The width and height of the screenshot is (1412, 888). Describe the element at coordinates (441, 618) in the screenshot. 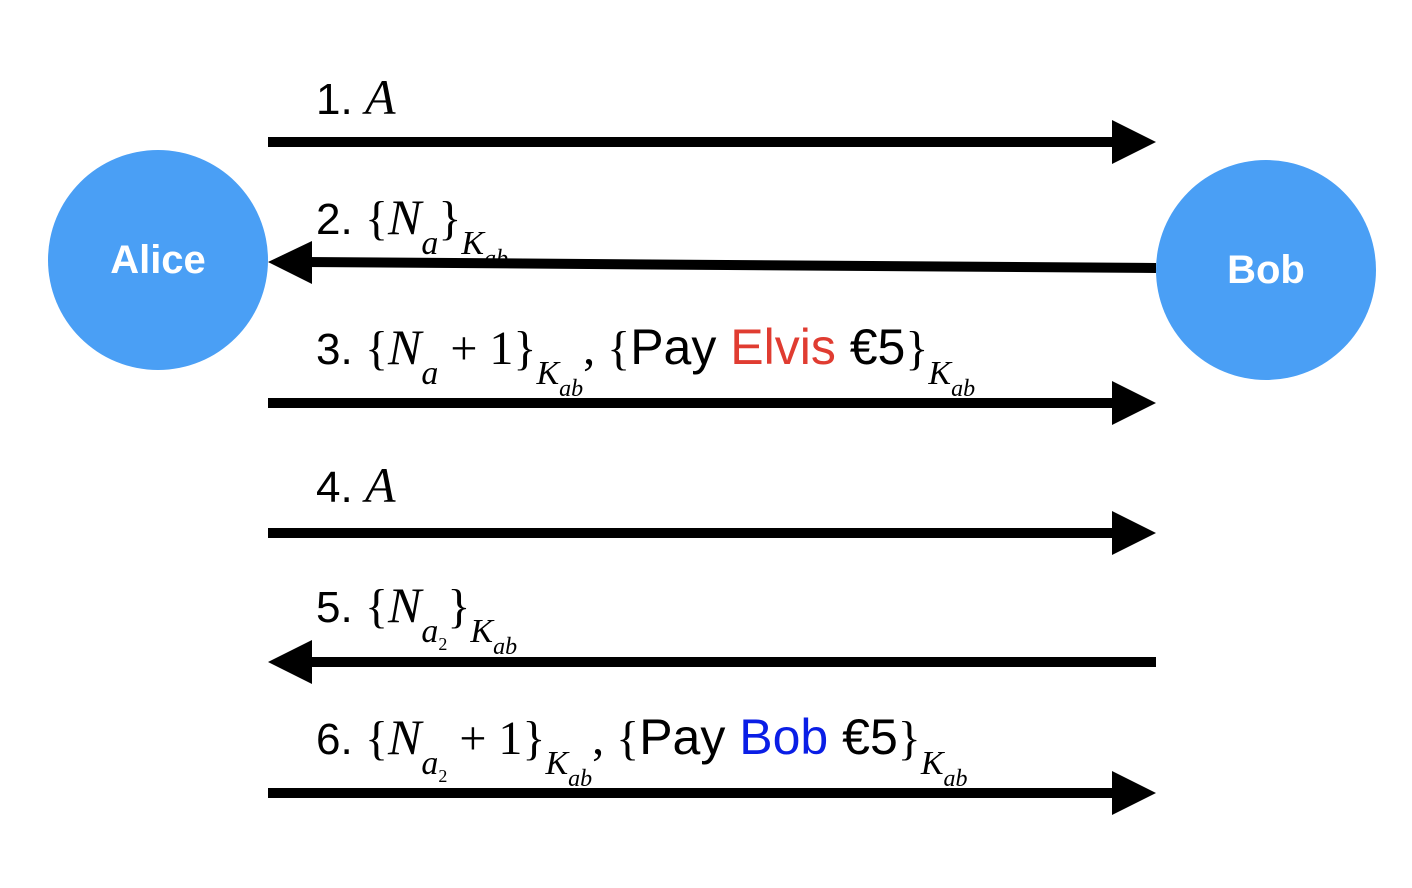

I see `message-5-content: {Na2}Kab` at that location.